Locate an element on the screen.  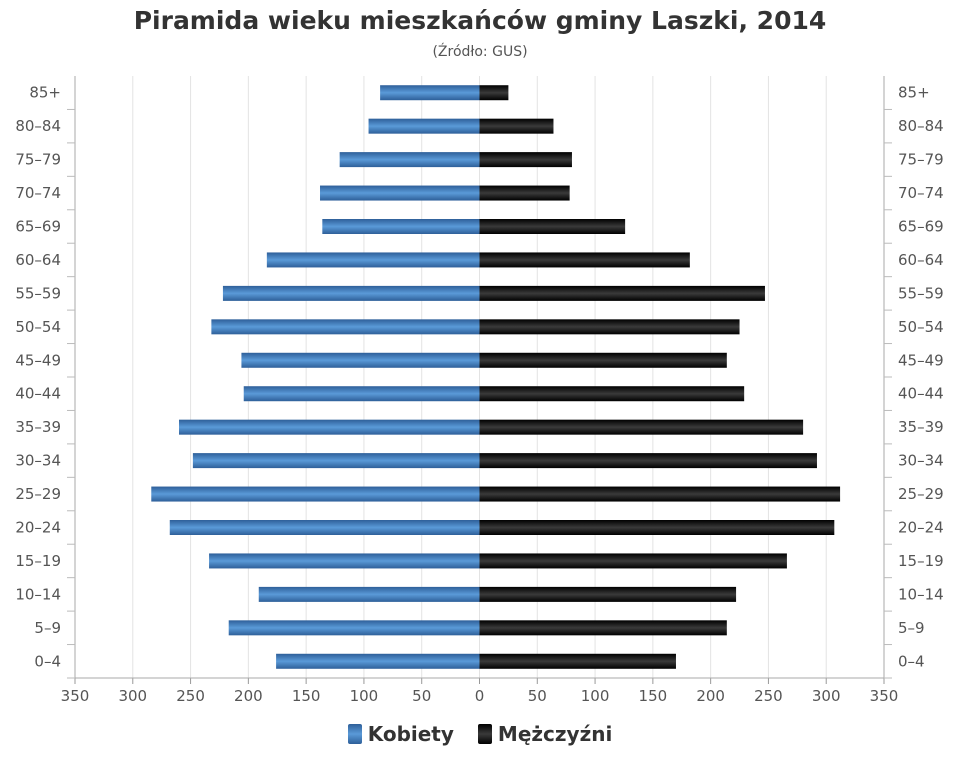
y-tick-label-right: 65–69 is located at coordinates (921, 227).